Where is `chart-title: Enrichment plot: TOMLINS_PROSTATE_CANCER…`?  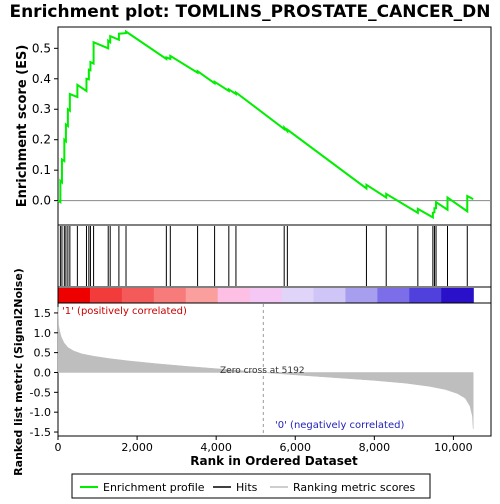 chart-title: Enrichment plot: TOMLINS_PROSTATE_CANCER… is located at coordinates (249, 12).